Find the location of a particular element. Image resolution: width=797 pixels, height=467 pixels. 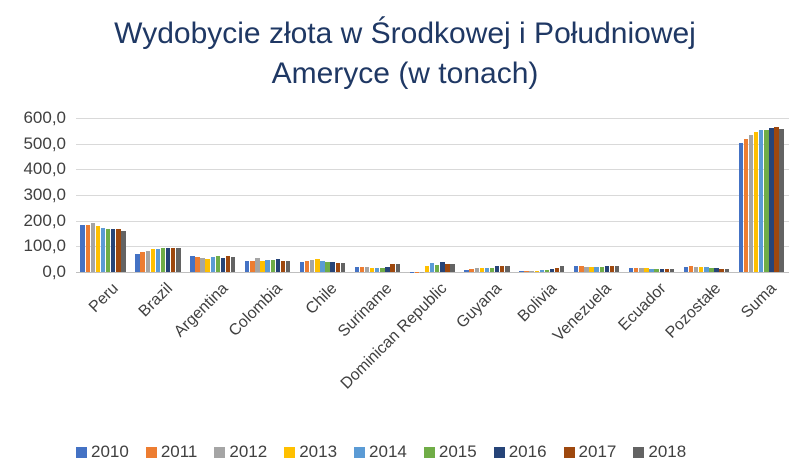

bar-peru-2013 is located at coordinates (98, 248).